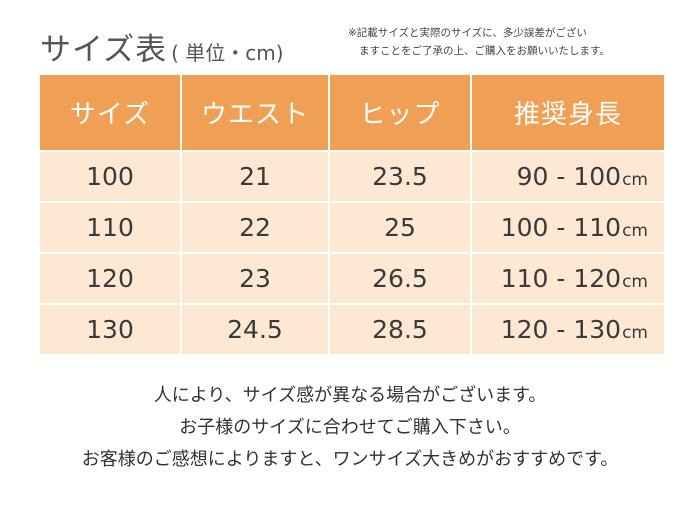 This screenshot has width=700, height=518. I want to click on cell-hip: 26.5, so click(401, 277).